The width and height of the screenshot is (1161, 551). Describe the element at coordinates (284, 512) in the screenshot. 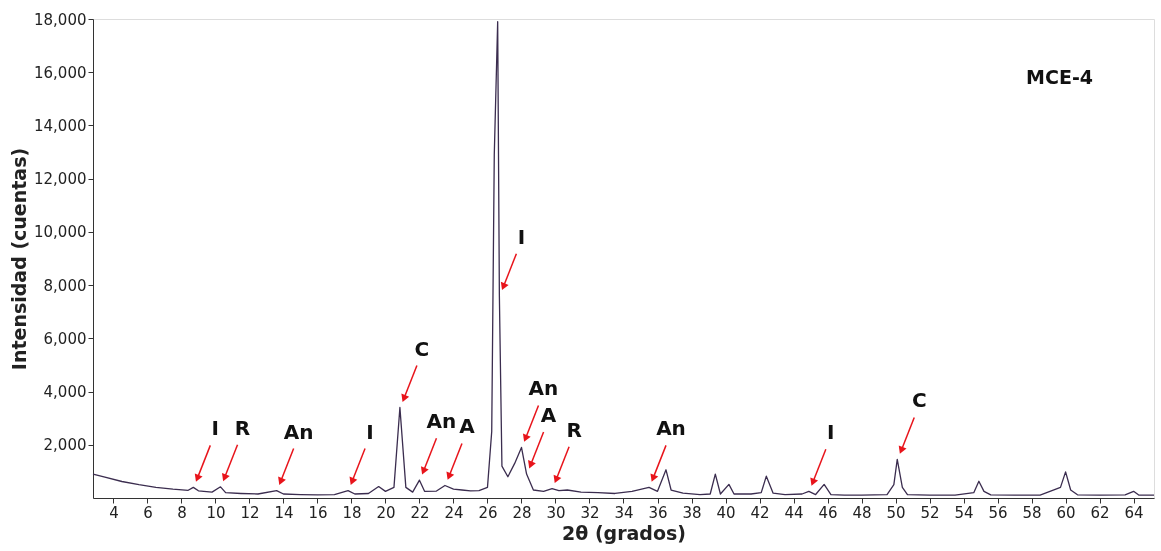

I see `x-tick-label: 14` at that location.